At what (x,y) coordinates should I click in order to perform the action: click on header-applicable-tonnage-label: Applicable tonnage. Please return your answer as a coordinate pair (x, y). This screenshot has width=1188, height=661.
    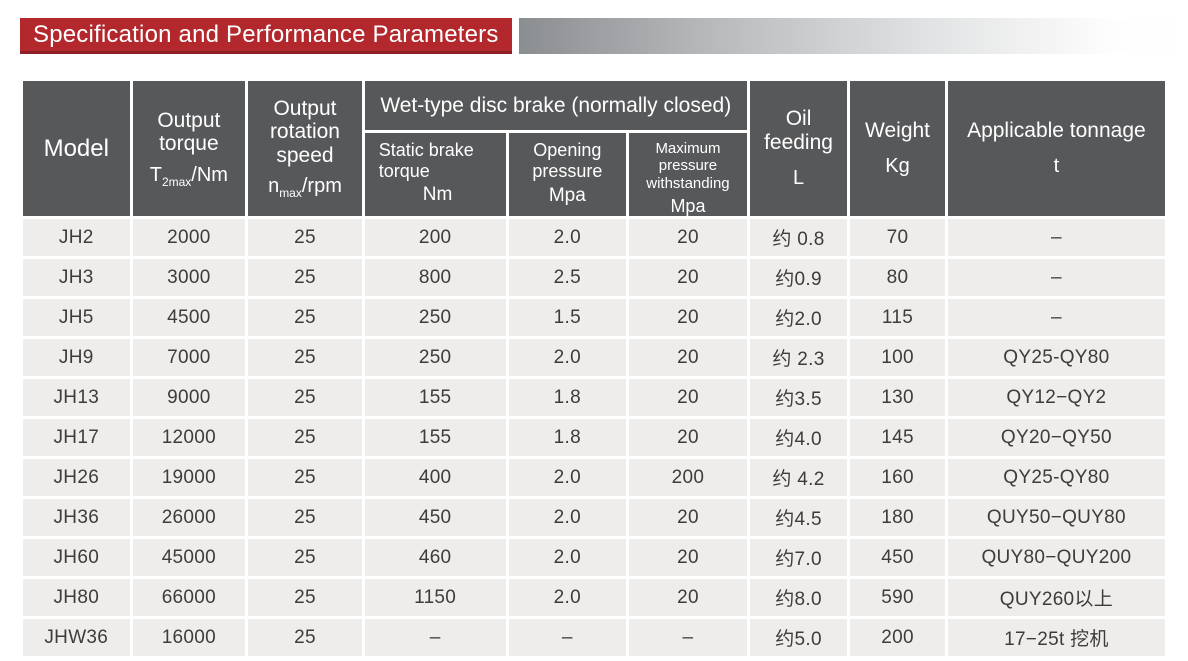
    Looking at the image, I should click on (1056, 131).